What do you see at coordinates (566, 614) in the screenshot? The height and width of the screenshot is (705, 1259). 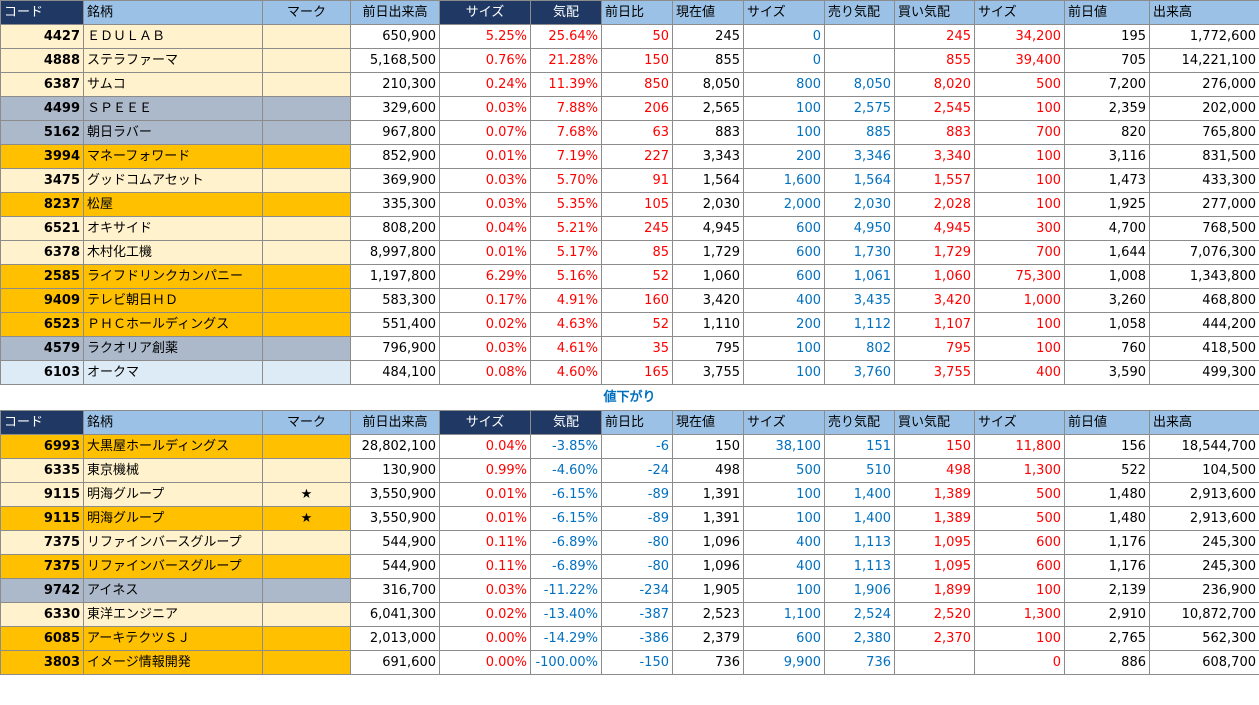 I see `cell-kehai: -13.40%` at bounding box center [566, 614].